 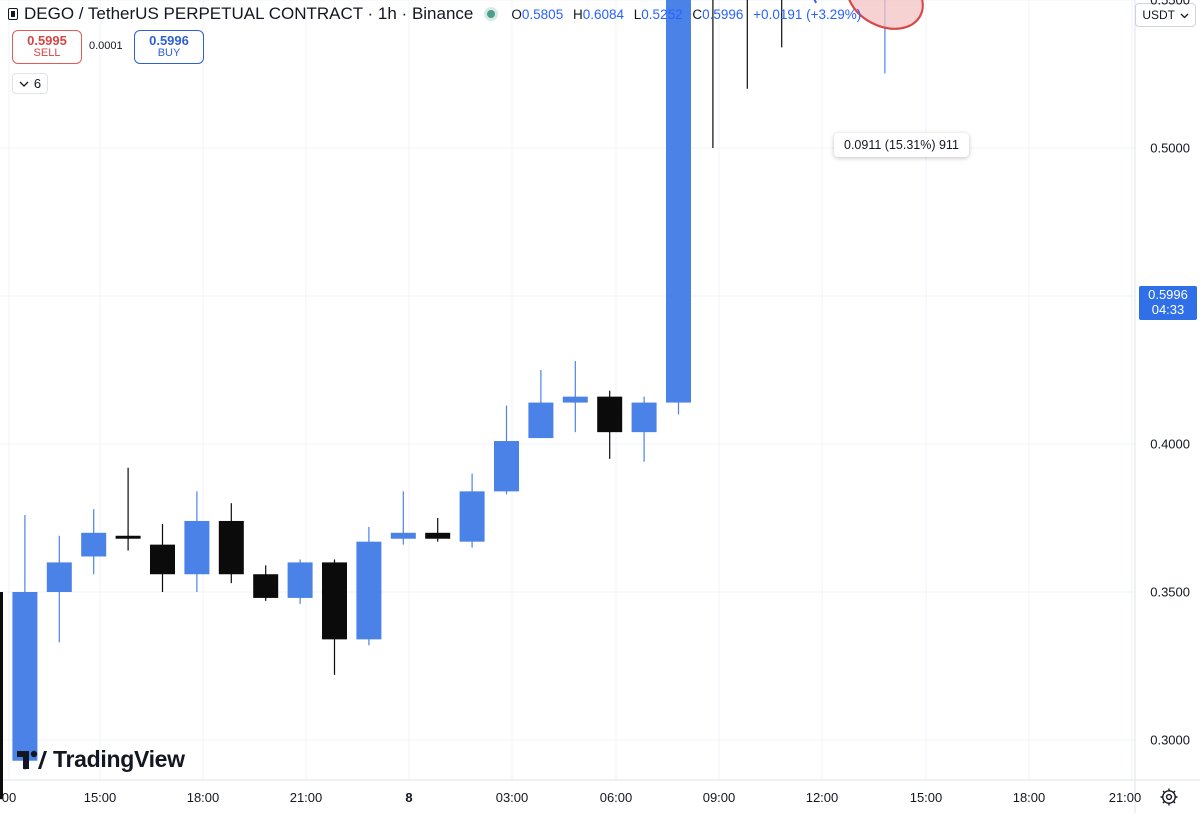 I want to click on price-tick-label: 0.3500, so click(x=1170, y=592).